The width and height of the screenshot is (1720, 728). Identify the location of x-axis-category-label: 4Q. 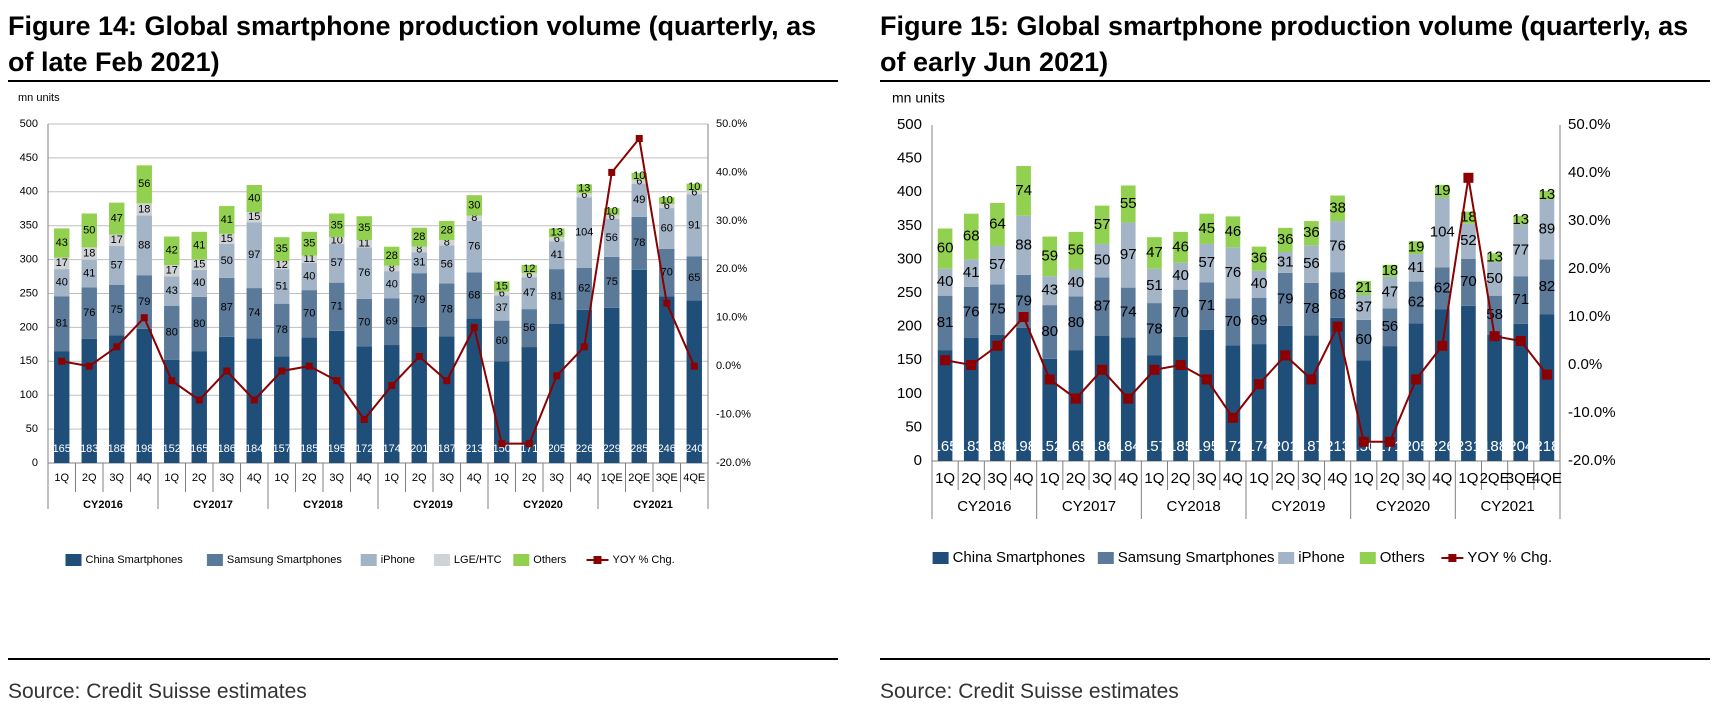
(364, 478).